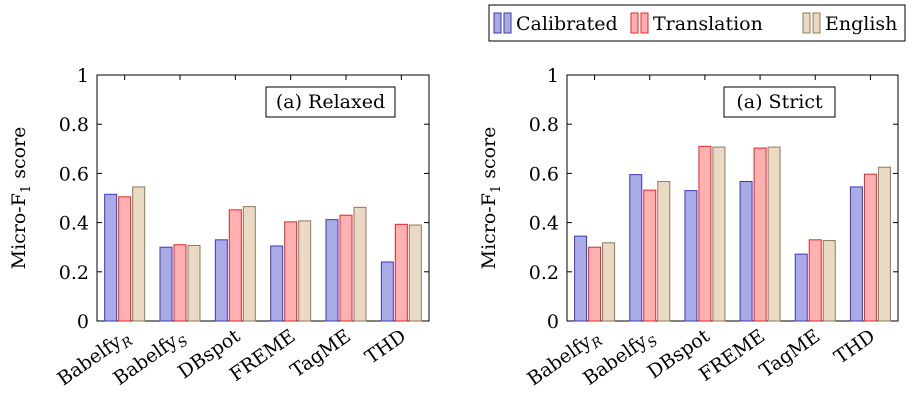 Image resolution: width=911 pixels, height=412 pixels. I want to click on chart-title: (a) Relaxed, so click(330, 102).